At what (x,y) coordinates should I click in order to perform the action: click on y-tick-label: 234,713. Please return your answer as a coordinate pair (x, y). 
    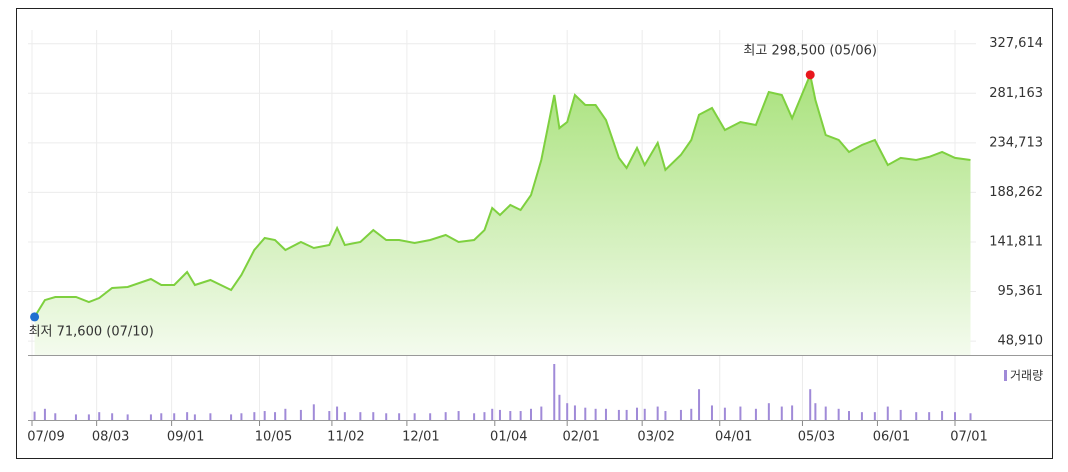
    Looking at the image, I should click on (1016, 142).